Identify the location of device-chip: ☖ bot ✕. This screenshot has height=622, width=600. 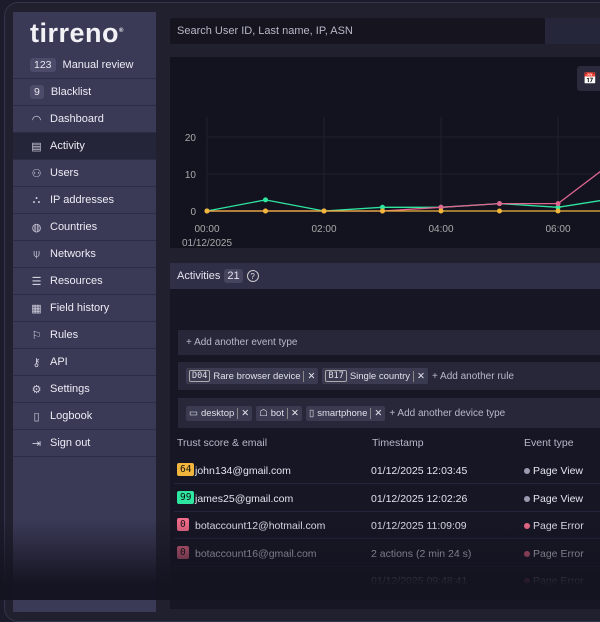
(279, 413).